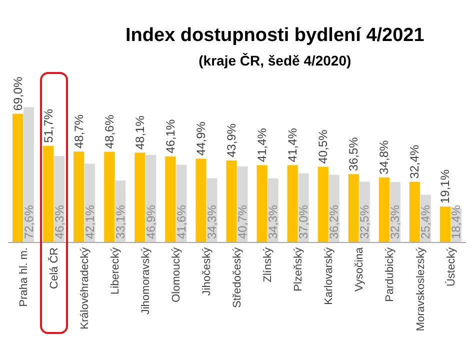 This screenshot has height=342, width=474. Describe the element at coordinates (151, 221) in the screenshot. I see `data-label: 46,9%` at that location.